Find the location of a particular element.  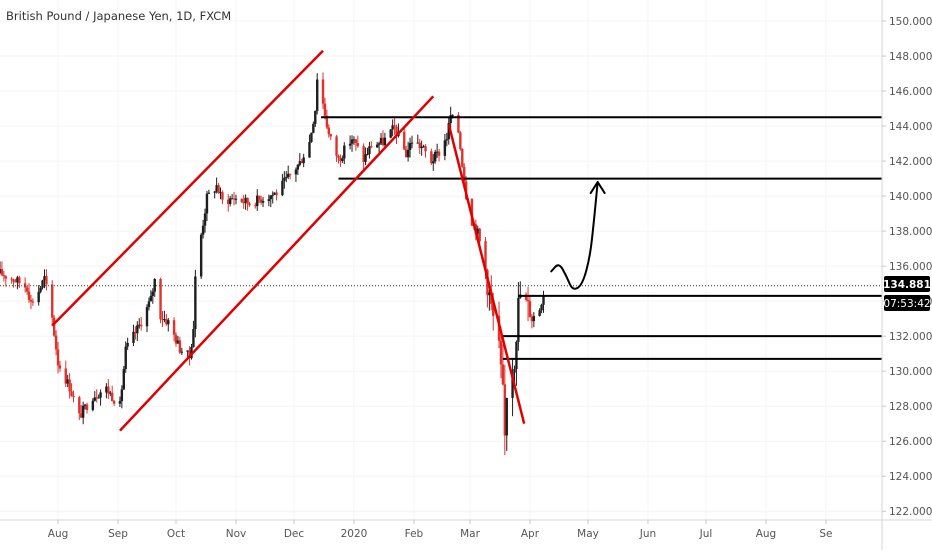

last-price-label: 134.881 is located at coordinates (907, 285).